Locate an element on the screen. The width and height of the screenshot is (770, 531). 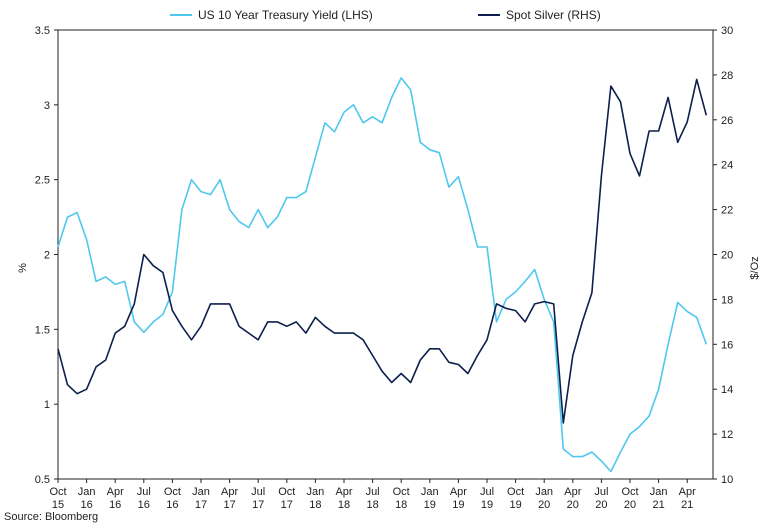
right-y-tick-label: 26 is located at coordinates (727, 121).